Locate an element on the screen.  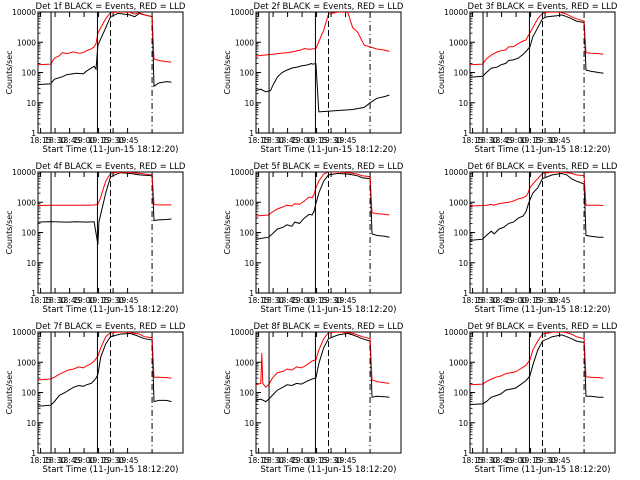
panel-title: Det 4f BLACK = Events, RED = LLD is located at coordinates (111, 167).